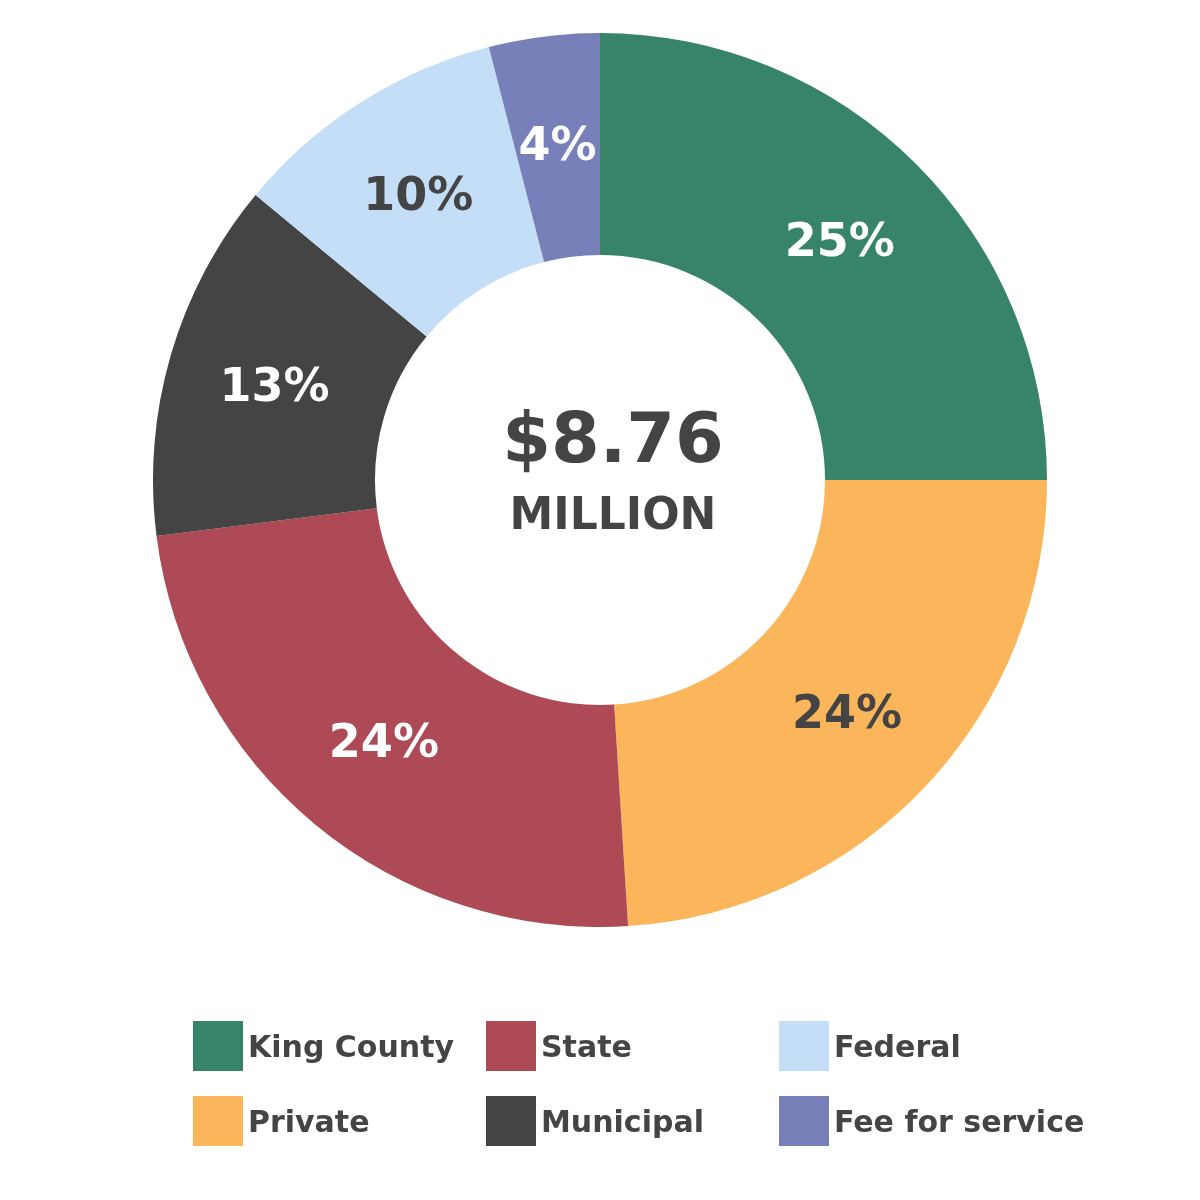 The image size is (1200, 1200). I want to click on text: MILLION, so click(613, 513).